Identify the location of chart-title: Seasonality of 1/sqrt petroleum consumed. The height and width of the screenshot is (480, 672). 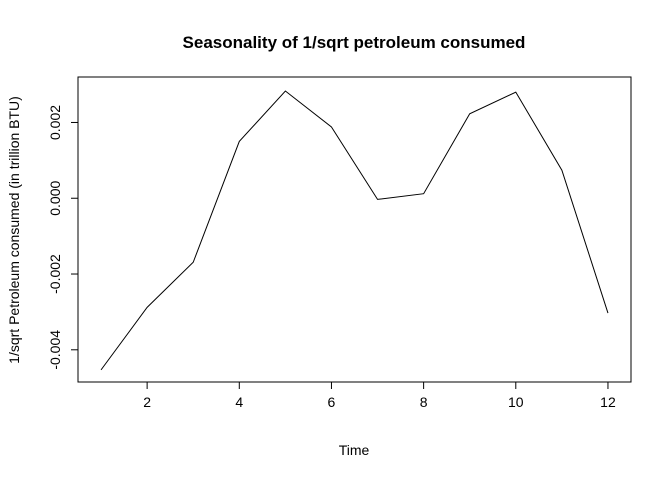
(354, 42).